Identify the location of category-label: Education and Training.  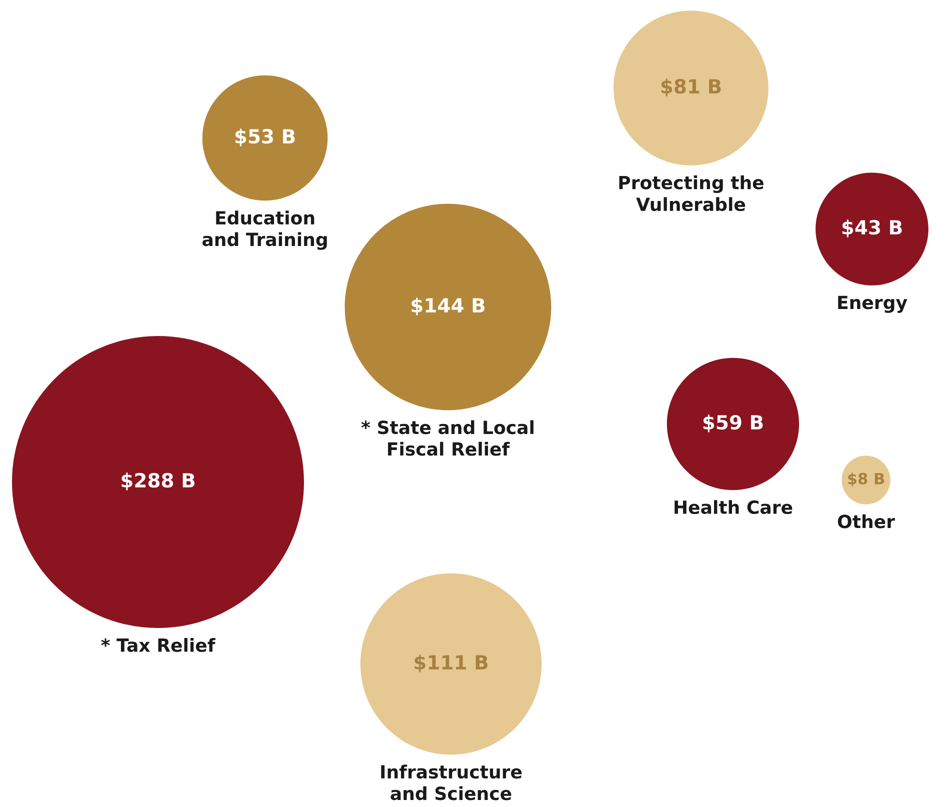
(264, 230).